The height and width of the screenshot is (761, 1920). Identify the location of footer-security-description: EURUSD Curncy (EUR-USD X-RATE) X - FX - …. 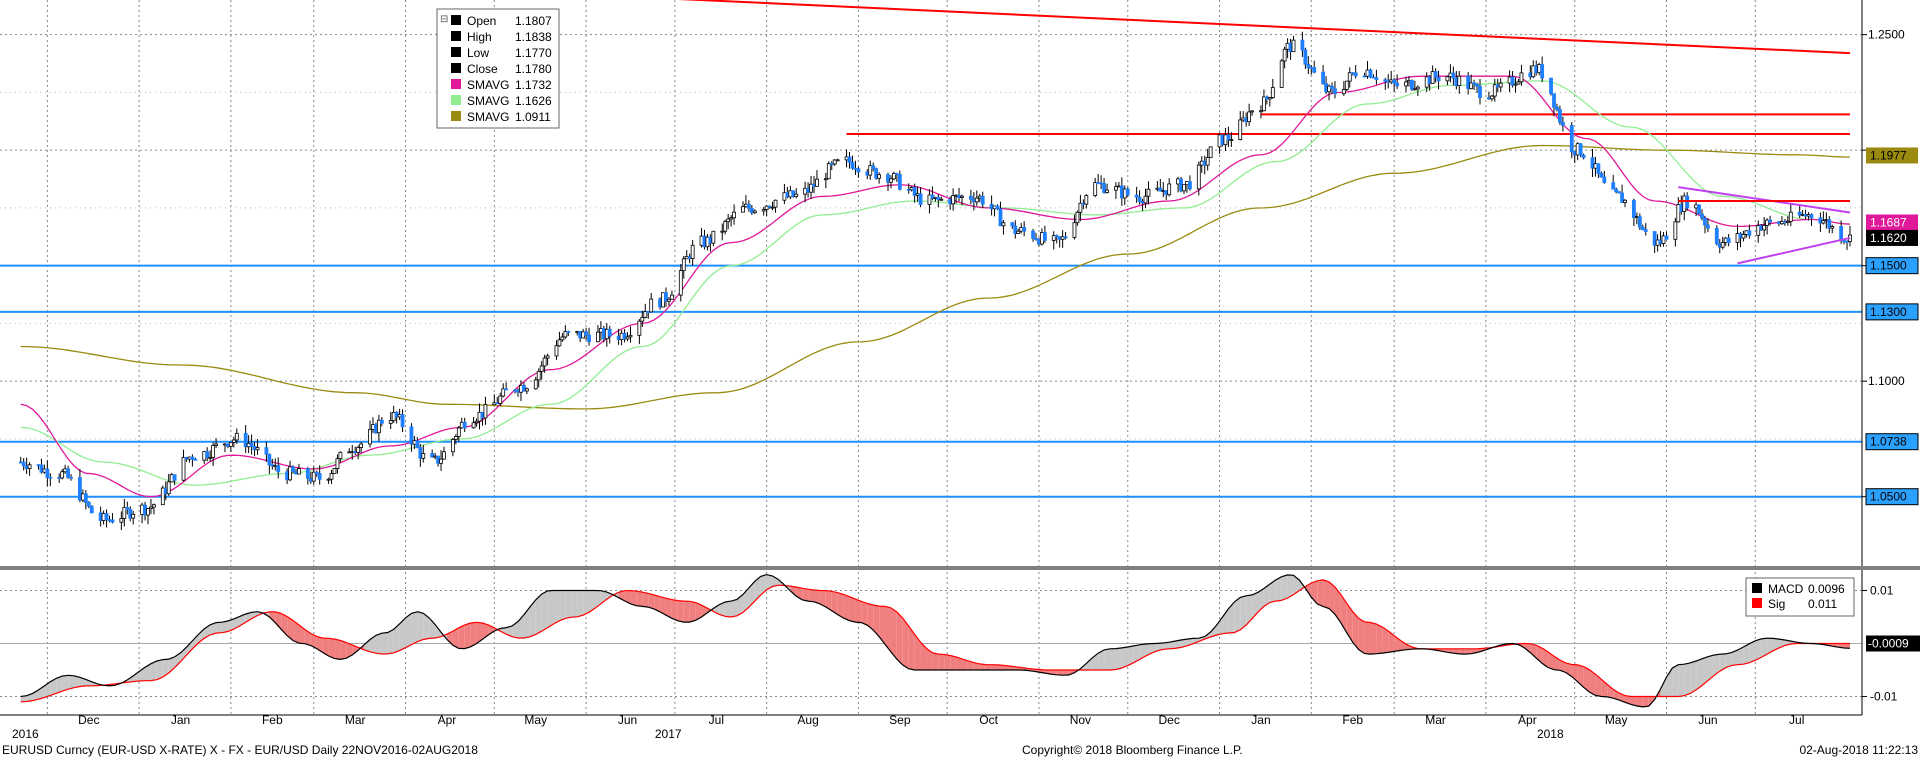
(240, 750).